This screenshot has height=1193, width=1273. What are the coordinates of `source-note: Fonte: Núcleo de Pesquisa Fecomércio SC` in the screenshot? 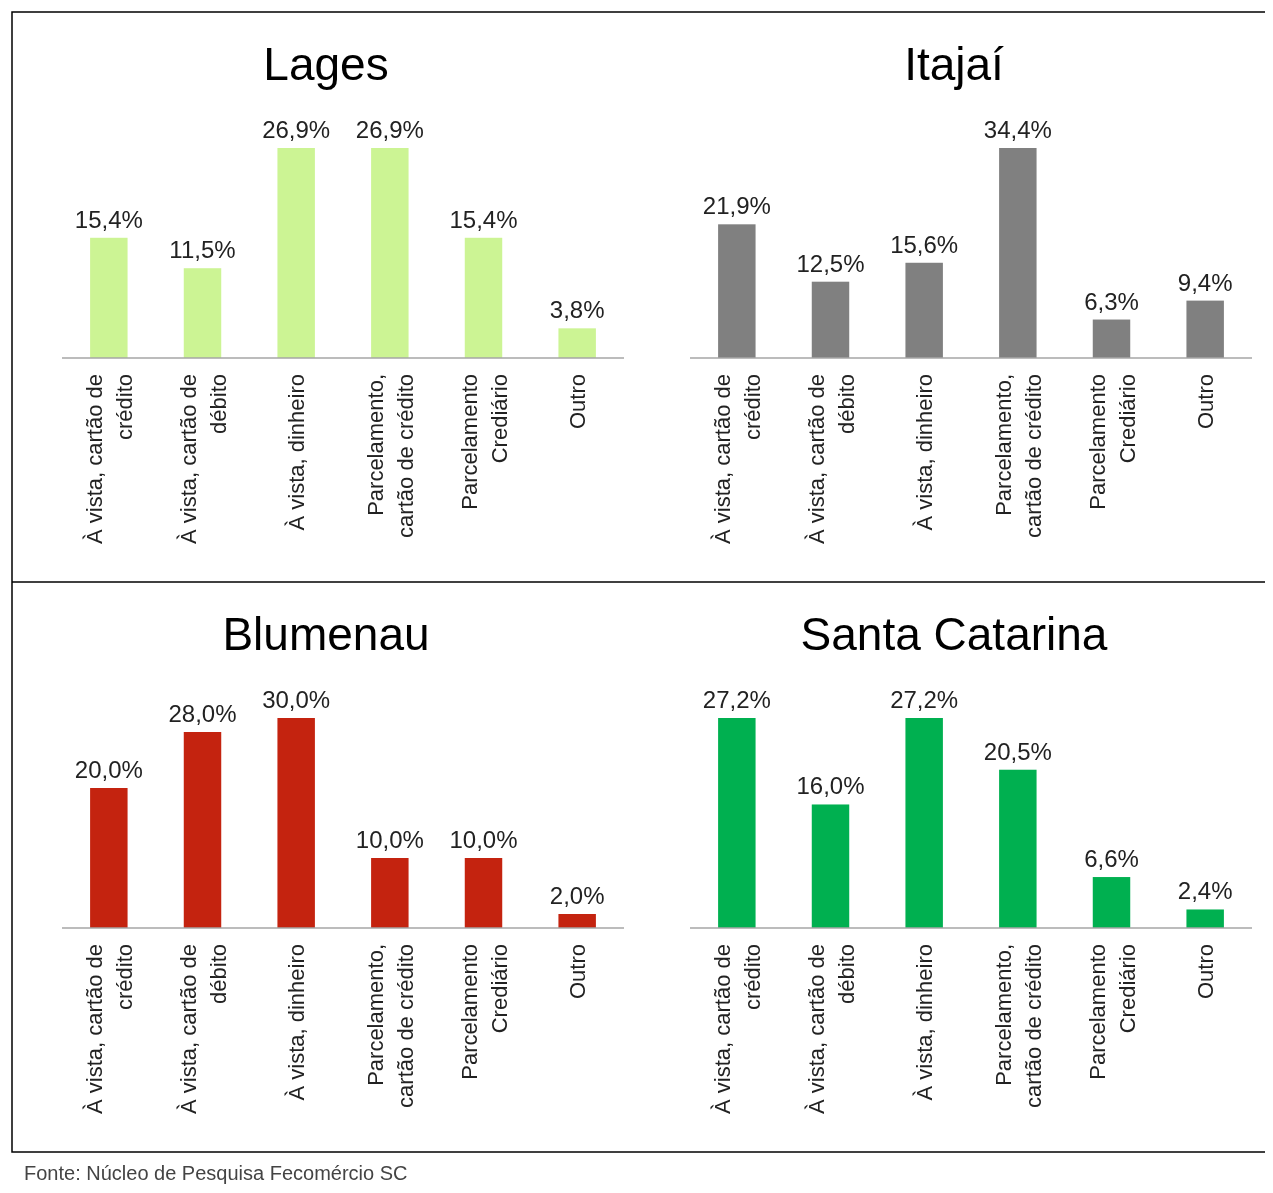 It's located at (216, 1173).